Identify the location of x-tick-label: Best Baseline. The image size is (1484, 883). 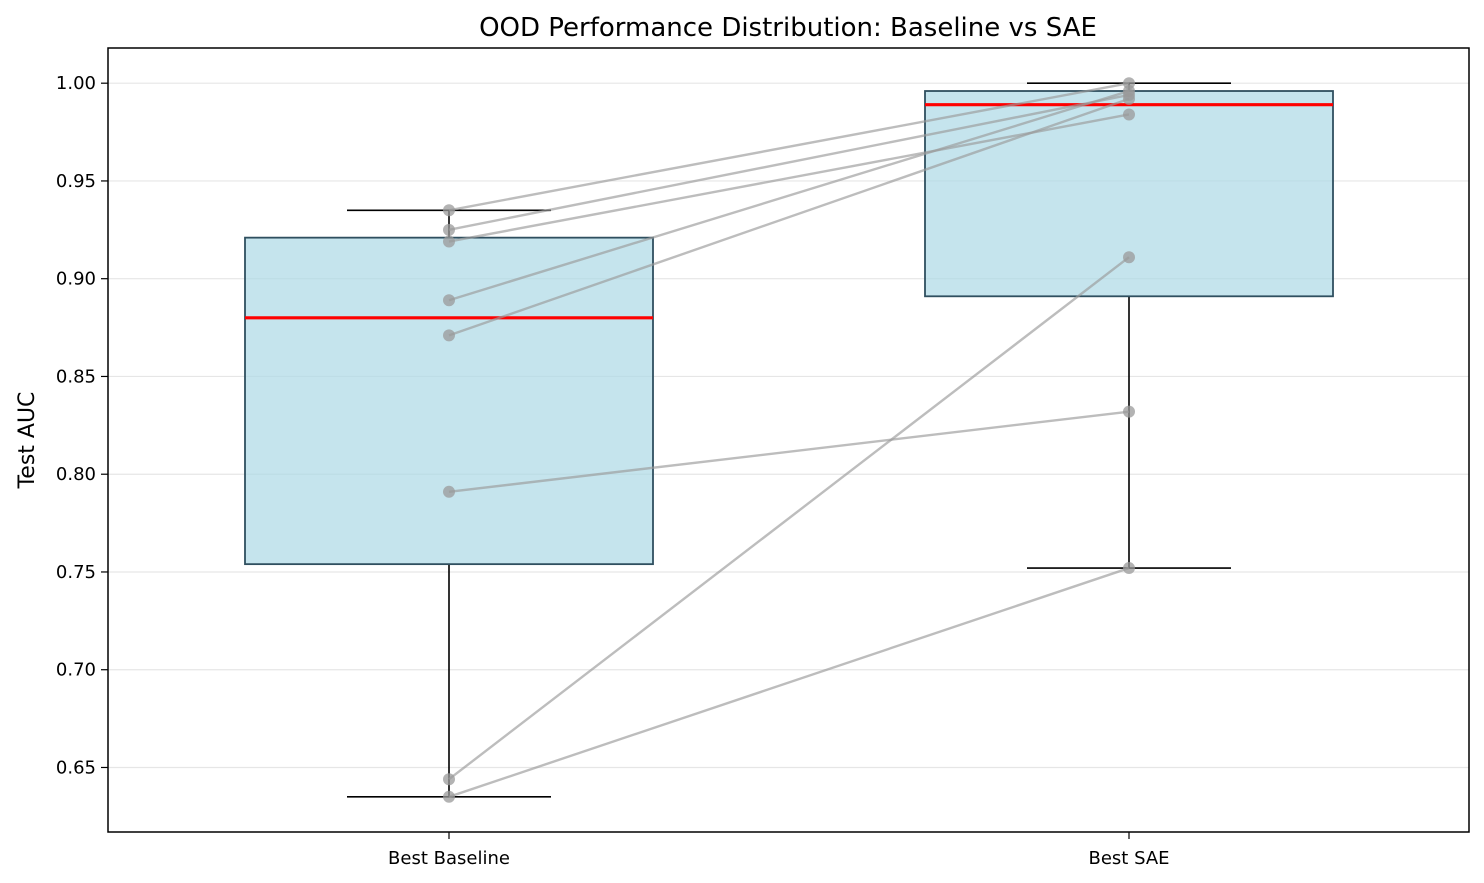
(449, 858).